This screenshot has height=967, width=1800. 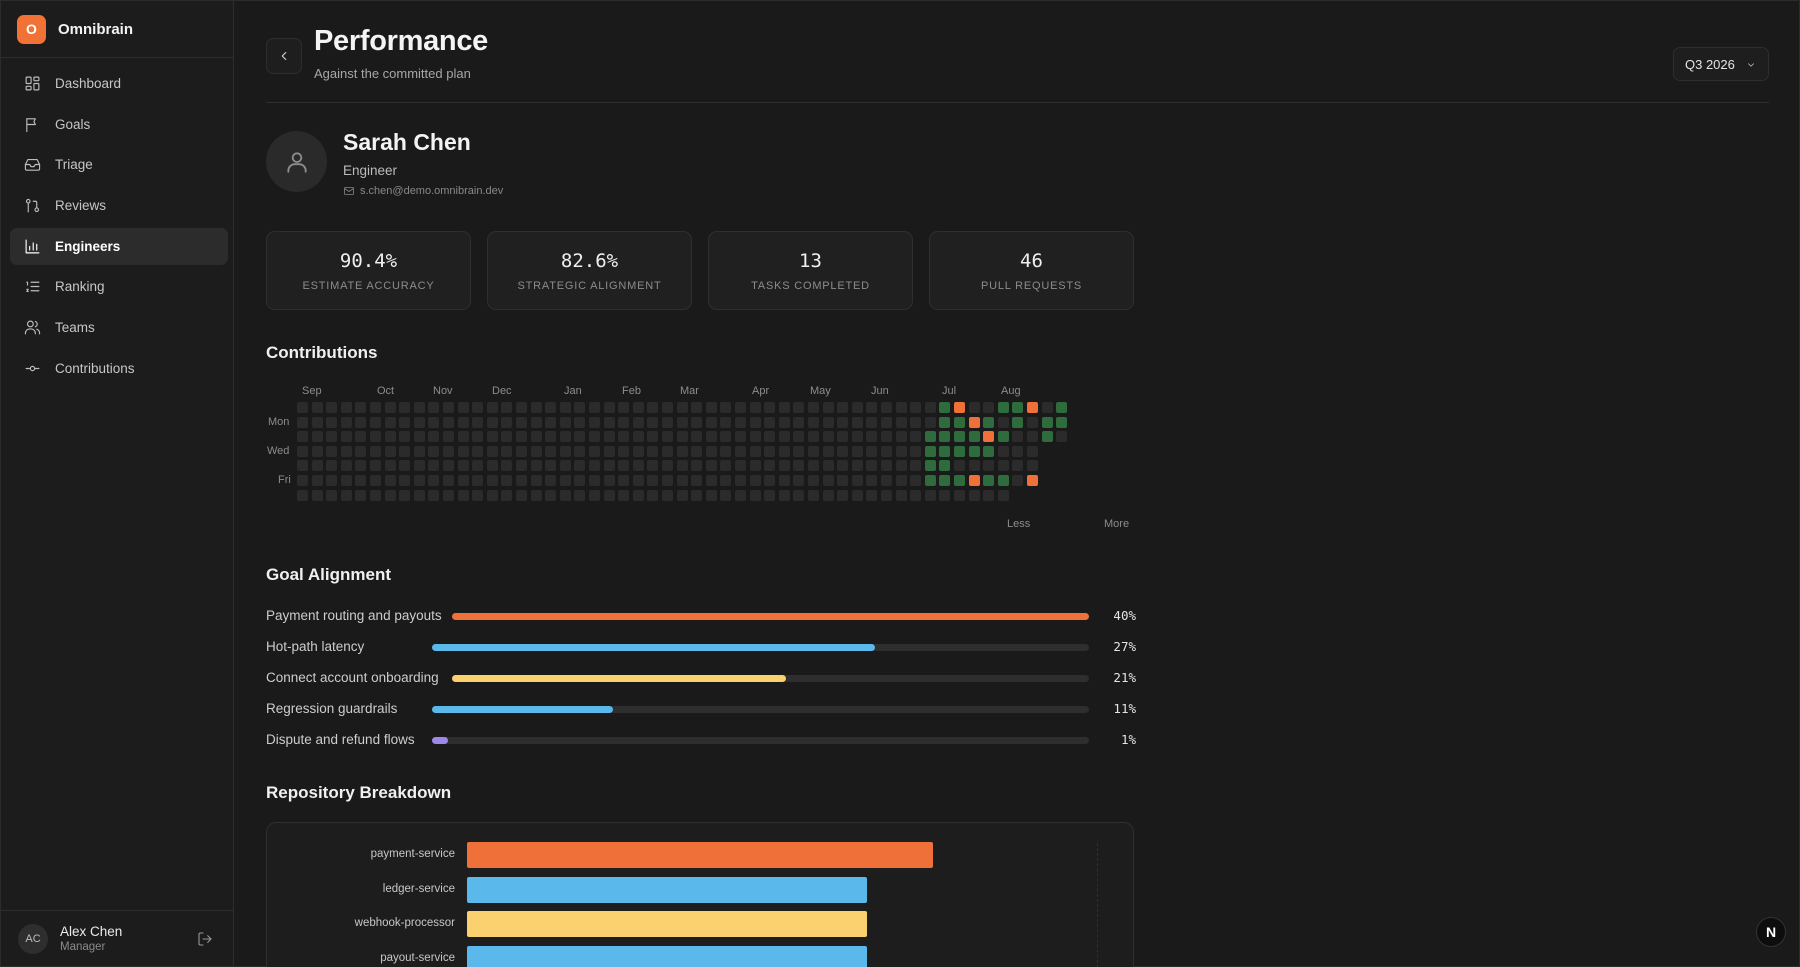 What do you see at coordinates (701, 678) in the screenshot?
I see `goal-row: Connect account onboarding 21%` at bounding box center [701, 678].